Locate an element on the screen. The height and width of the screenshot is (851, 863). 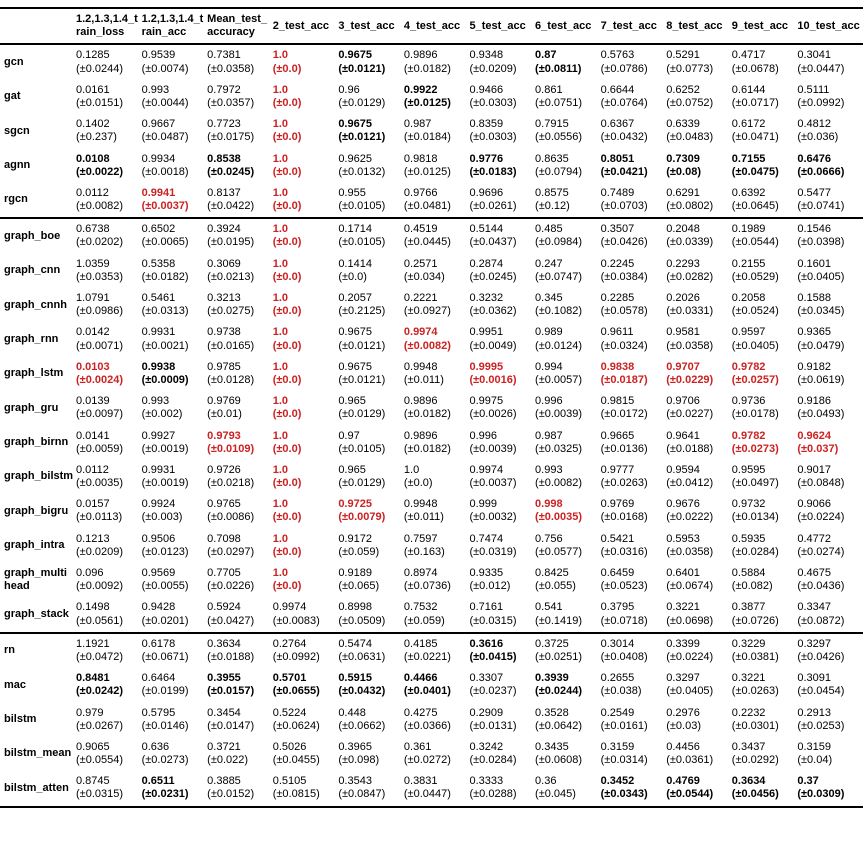
cell-value: 0.8998 is located at coordinates (355, 607).